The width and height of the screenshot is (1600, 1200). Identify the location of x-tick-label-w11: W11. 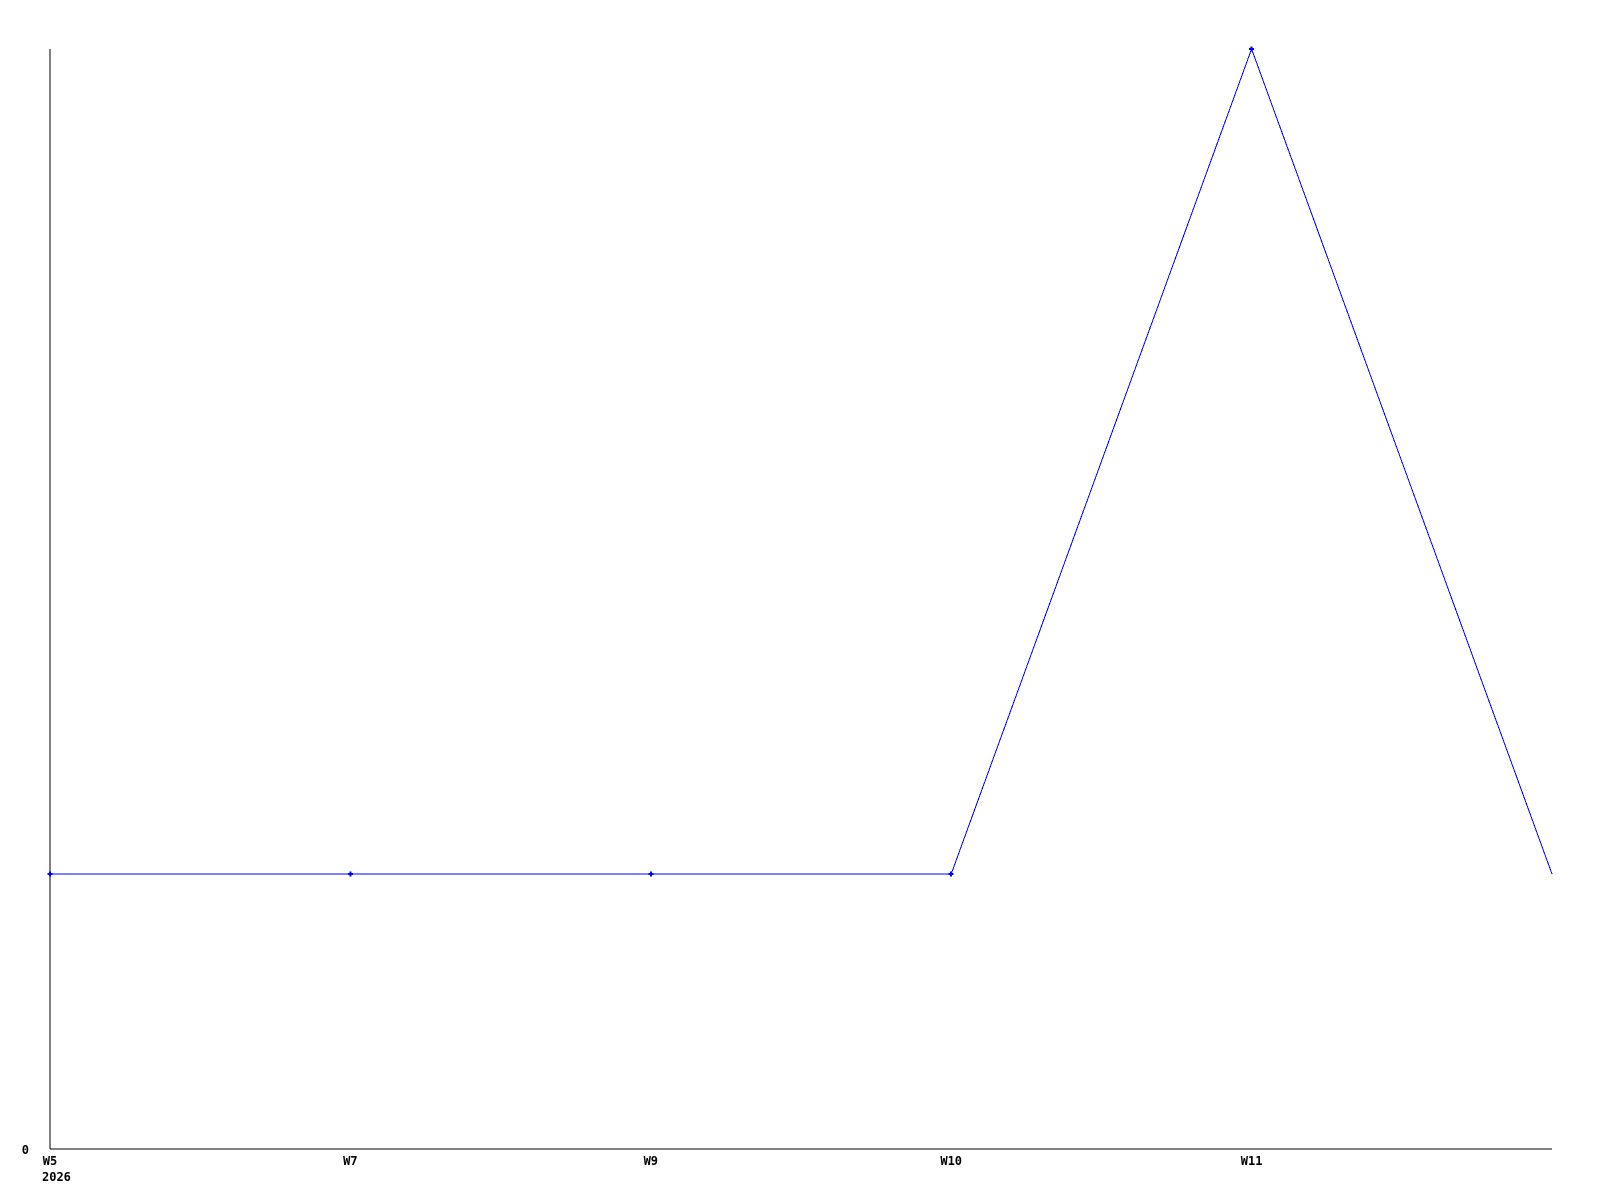
(1251, 1161).